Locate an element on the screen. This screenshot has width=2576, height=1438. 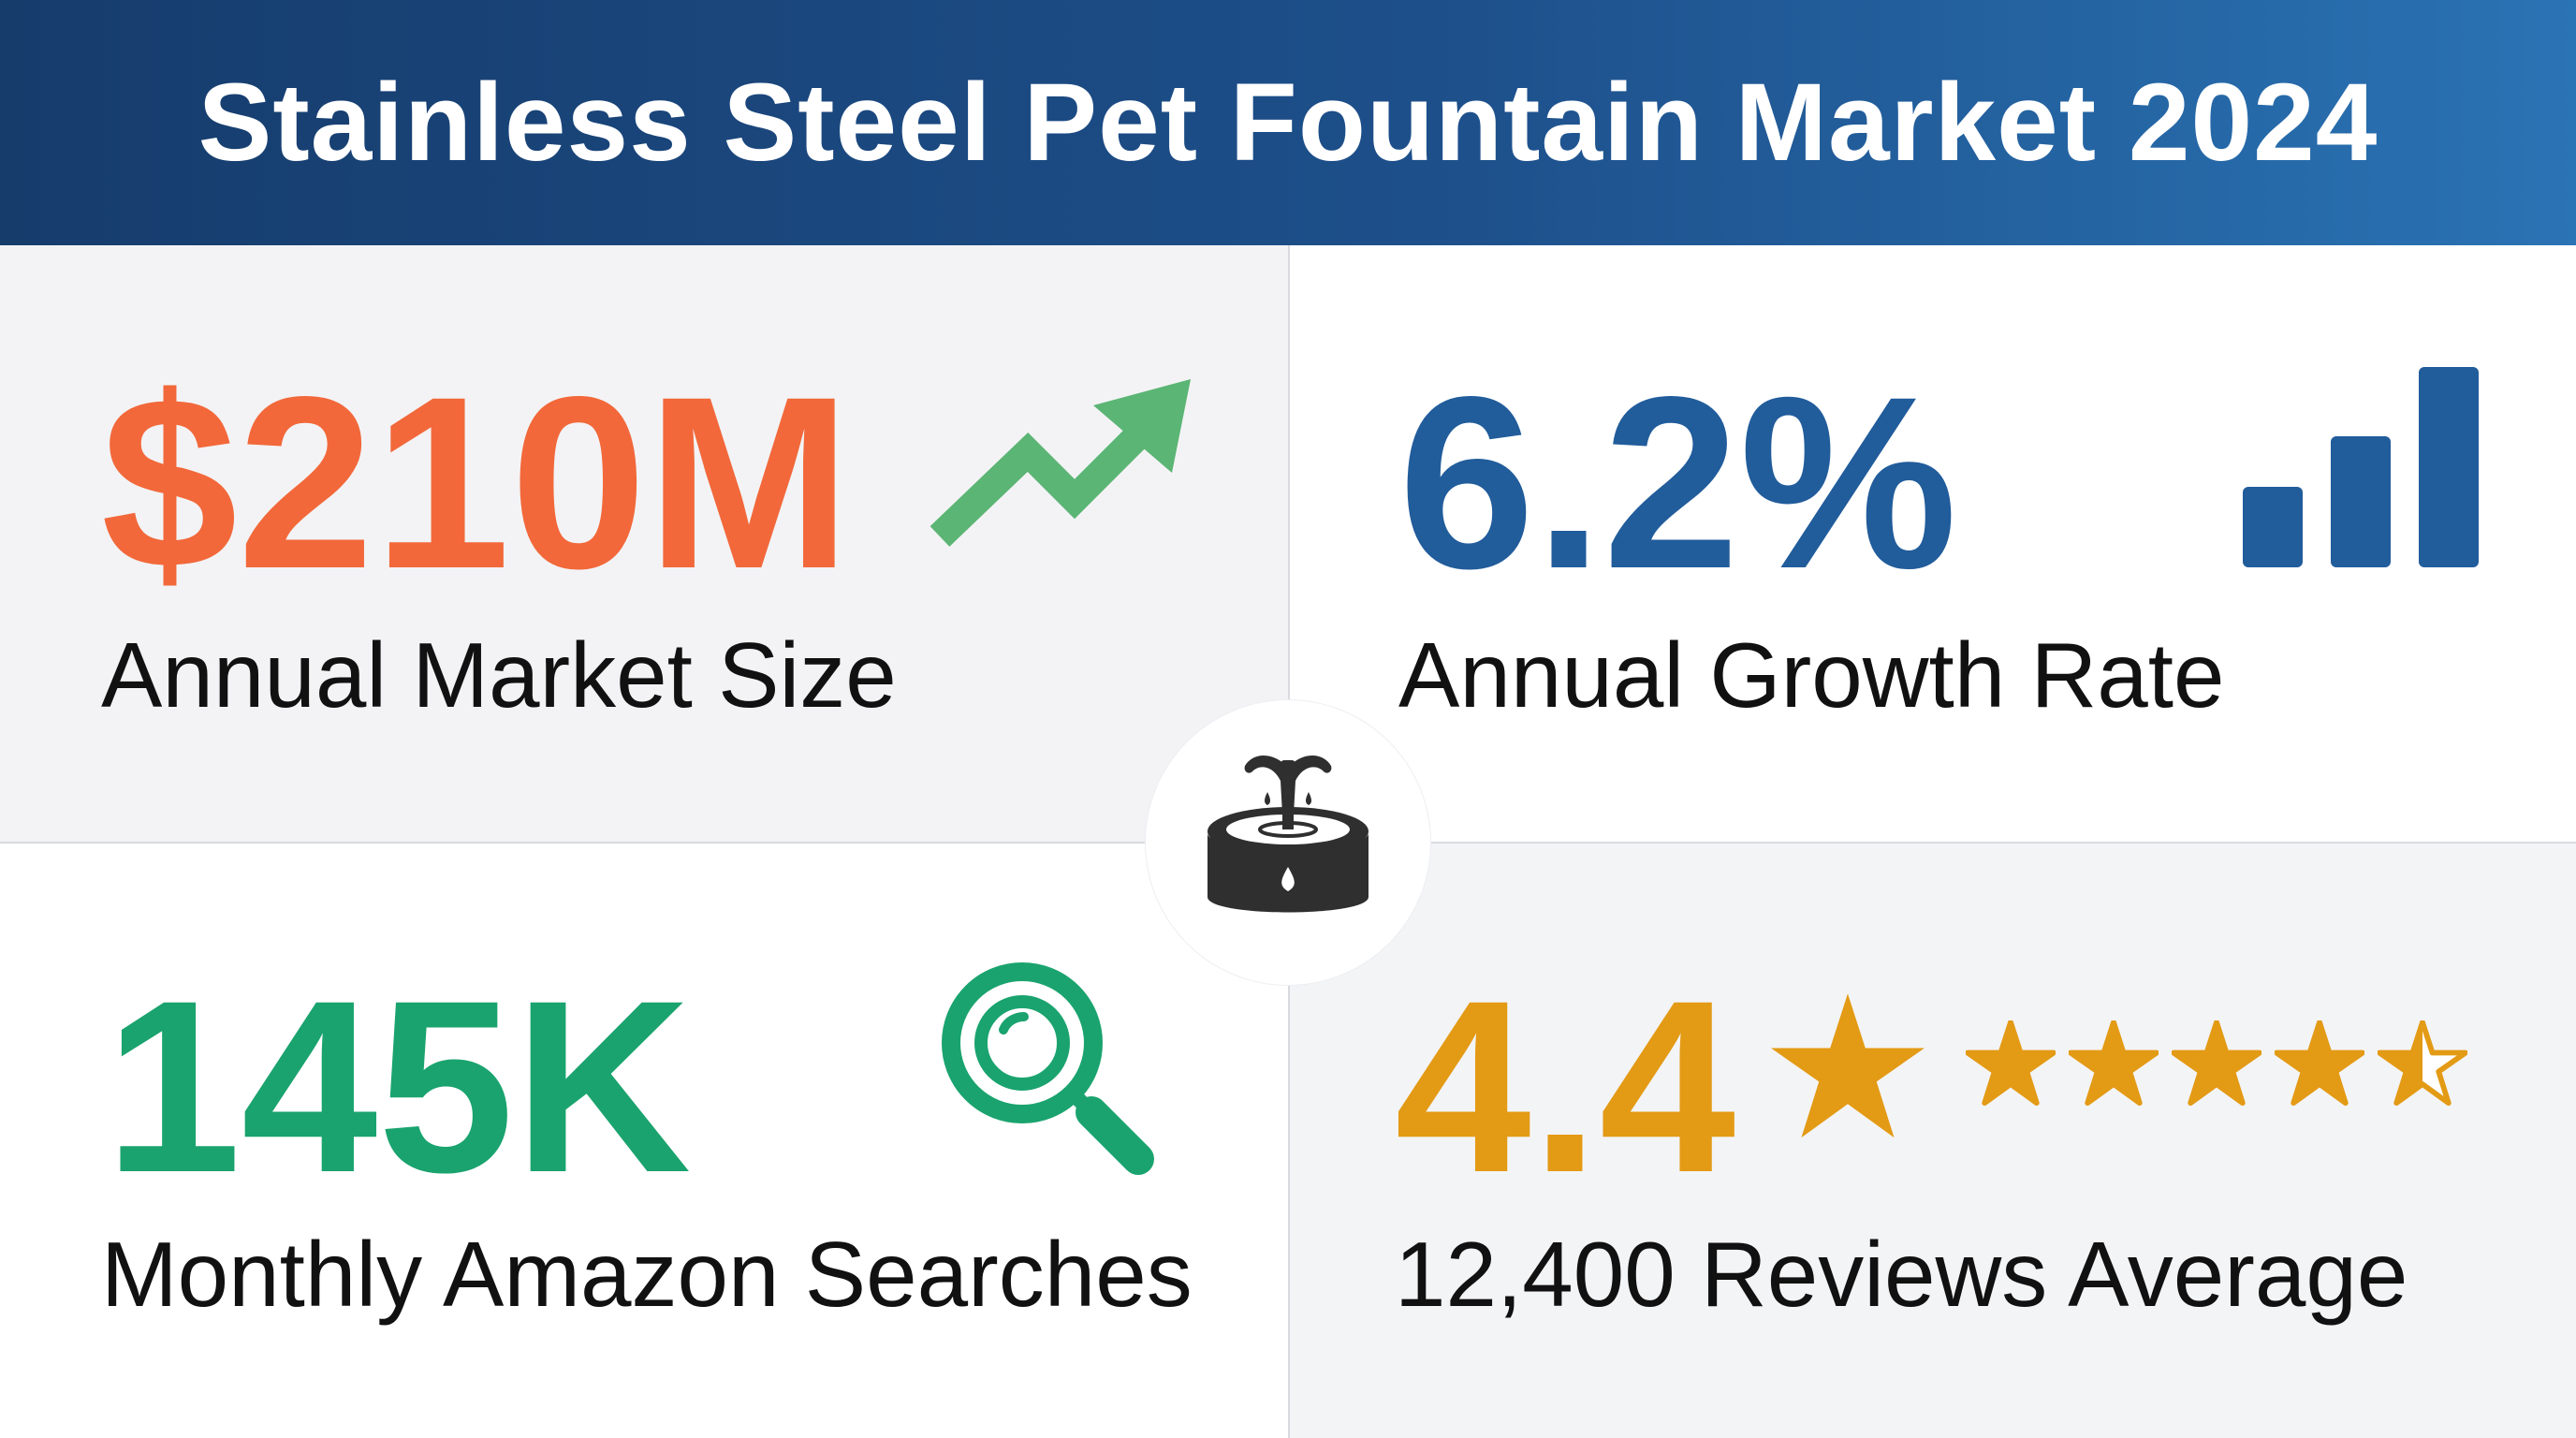
rating-stars is located at coordinates (2223, 1063).